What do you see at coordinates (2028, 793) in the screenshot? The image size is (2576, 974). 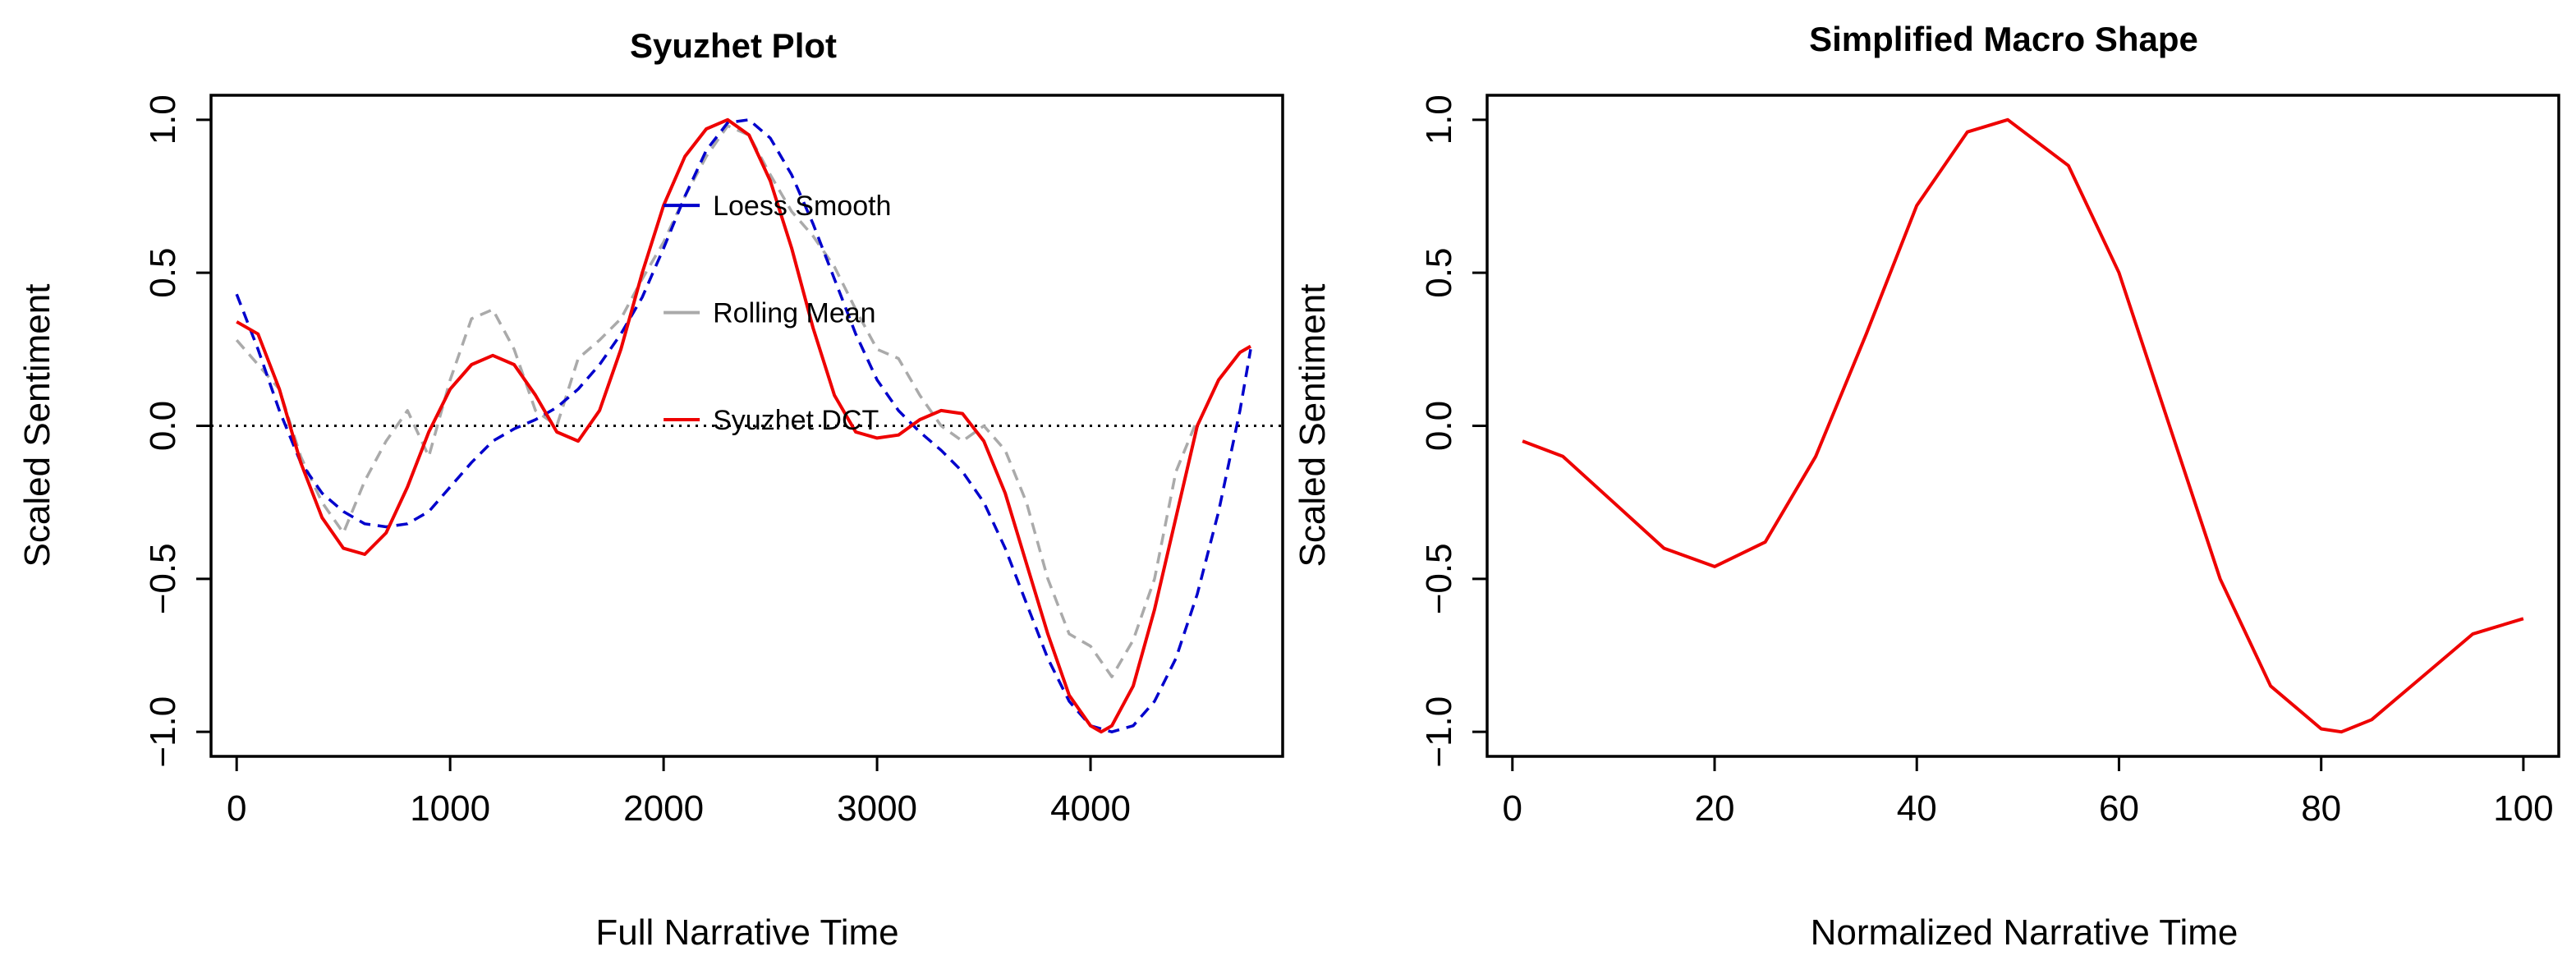 I see `right-x-axis: 0 20 40 60 80 100` at bounding box center [2028, 793].